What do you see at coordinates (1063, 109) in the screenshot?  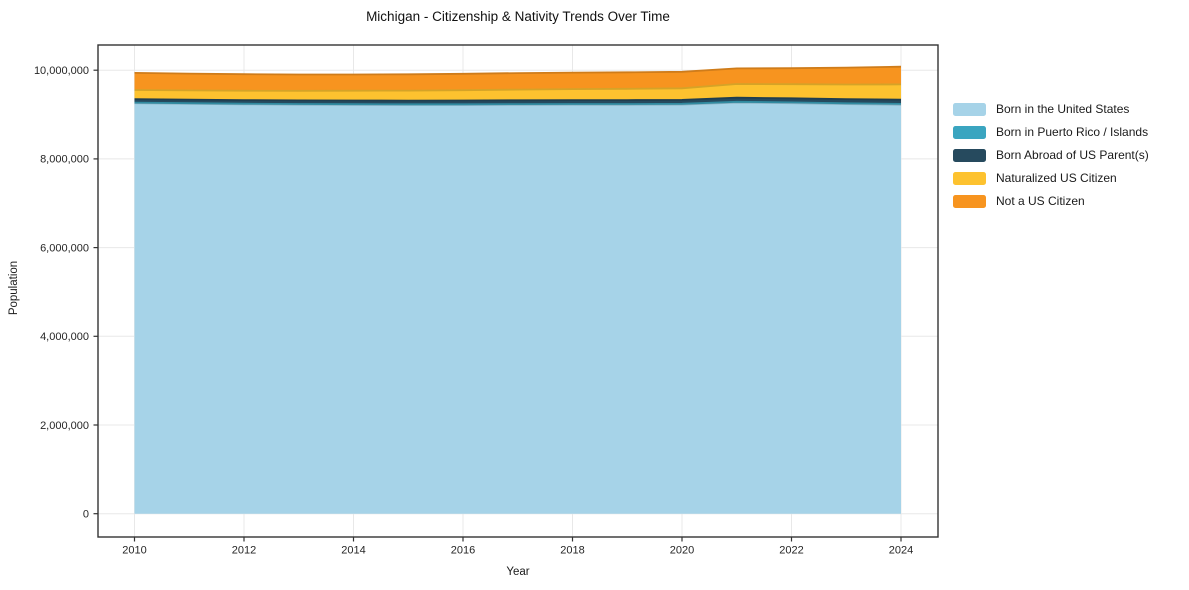 I see `legend-label: Born in the United States` at bounding box center [1063, 109].